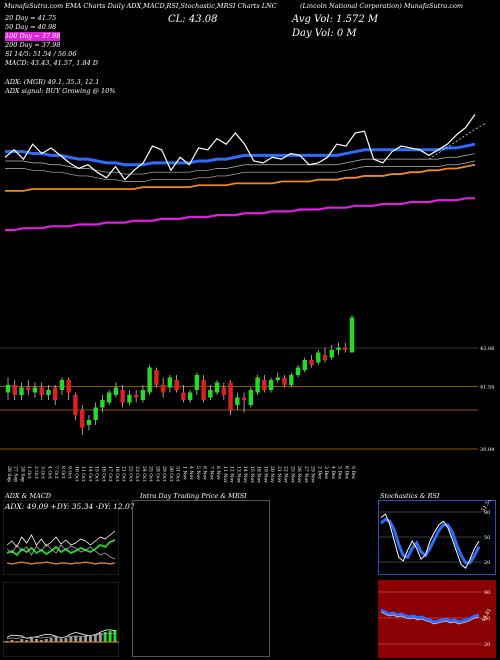  What do you see at coordinates (306, 474) in the screenshot?
I see `date-tick: 27 Nov` at bounding box center [306, 474].